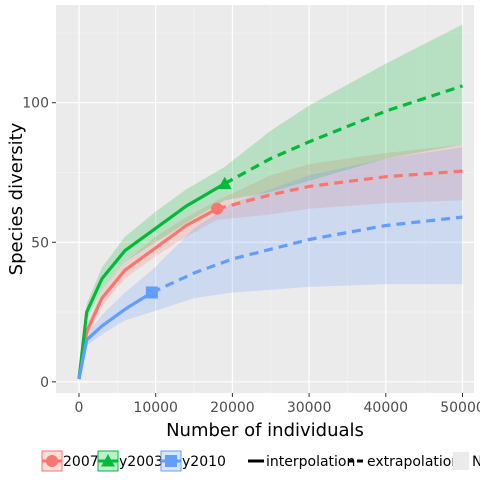 This screenshot has width=480, height=480. What do you see at coordinates (386, 408) in the screenshot?
I see `x-tick-label: 40000` at bounding box center [386, 408].